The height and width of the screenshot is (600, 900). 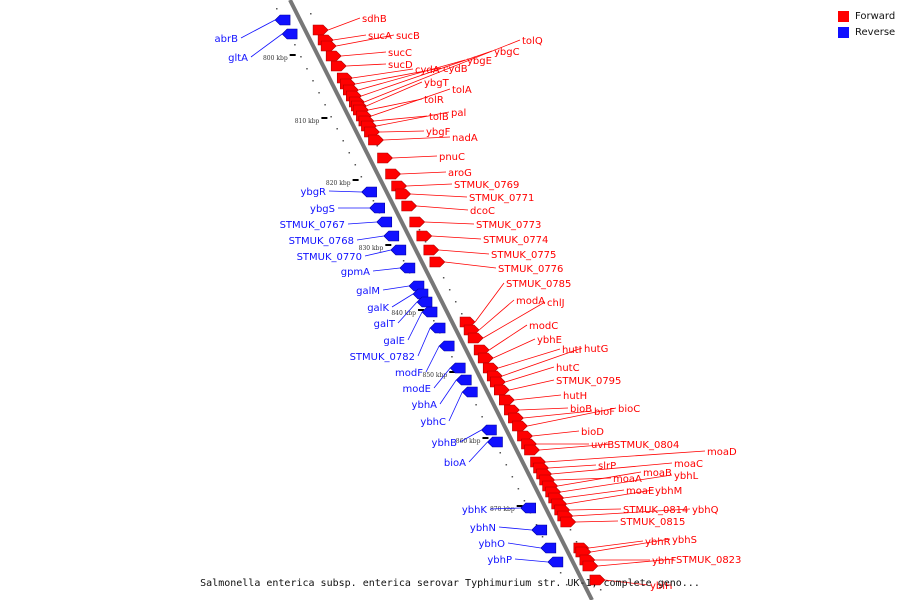 I want to click on forward-gene-label: chlJ, so click(x=556, y=303).